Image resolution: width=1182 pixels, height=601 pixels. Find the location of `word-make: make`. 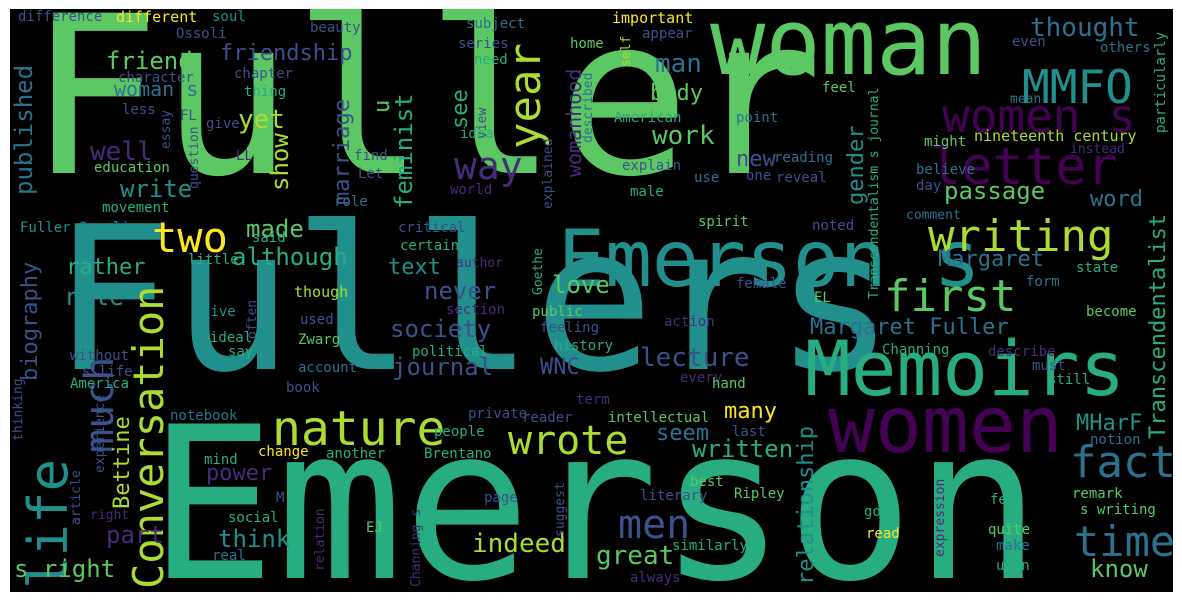

word-make: make is located at coordinates (1013, 546).